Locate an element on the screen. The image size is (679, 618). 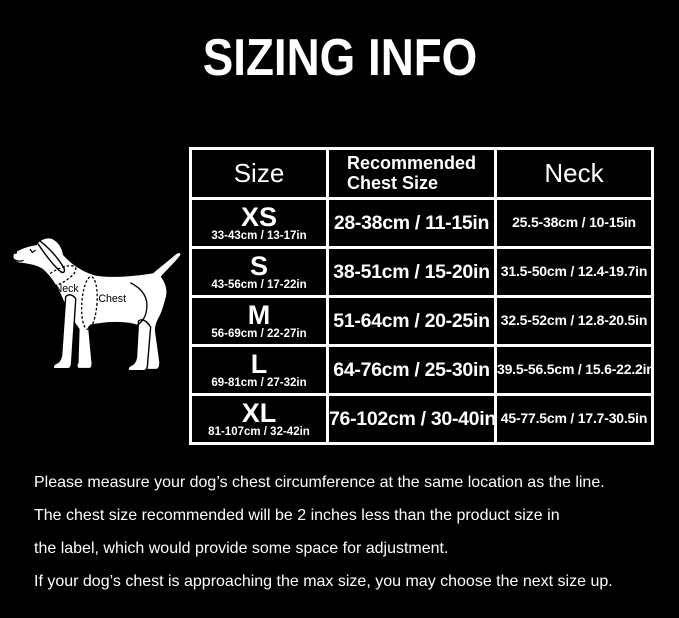
chest-label: Chest is located at coordinates (112, 299).